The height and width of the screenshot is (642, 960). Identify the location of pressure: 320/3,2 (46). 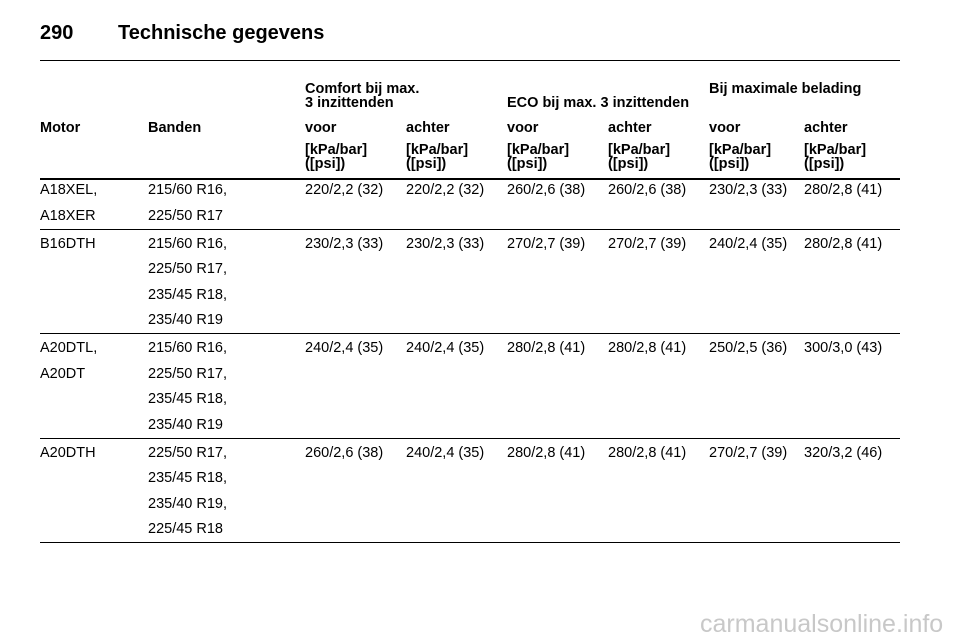
(843, 452).